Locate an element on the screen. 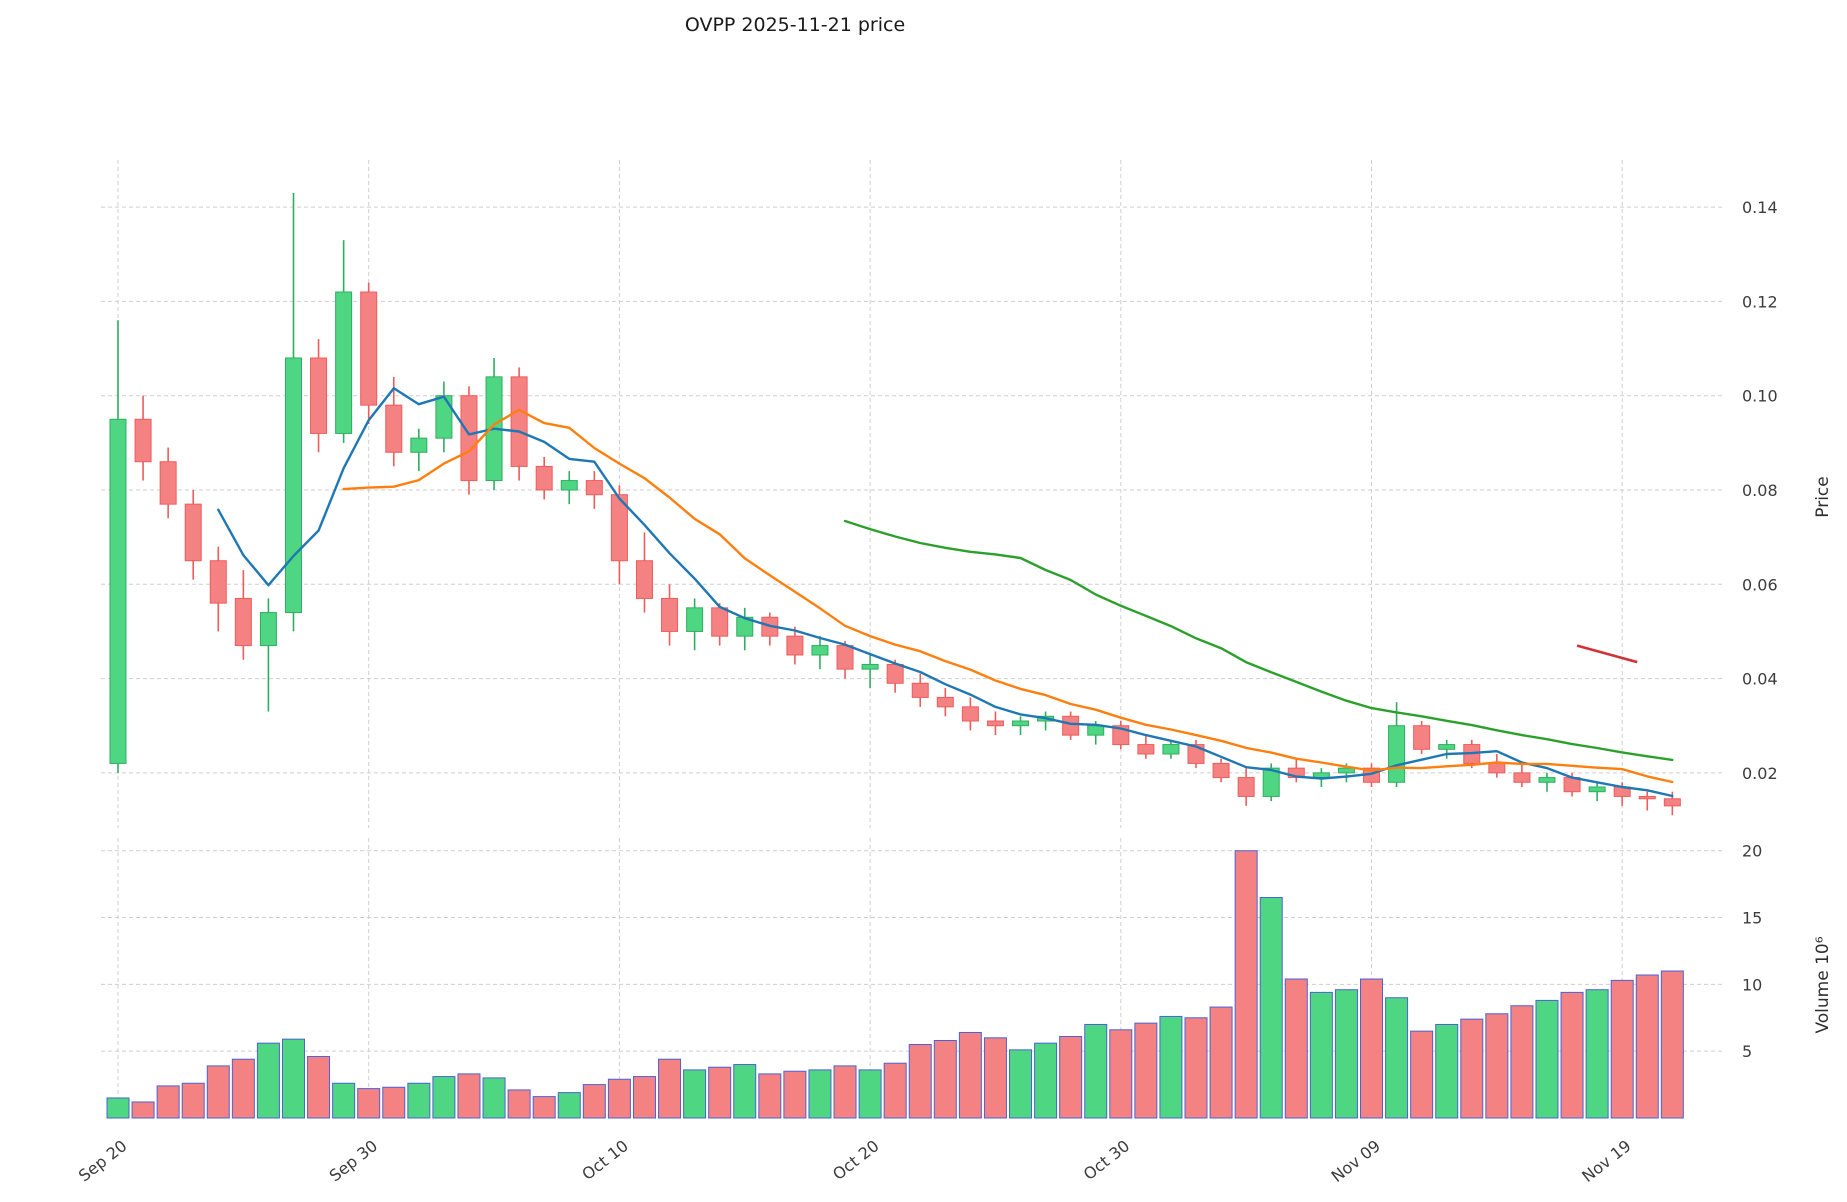 The height and width of the screenshot is (1202, 1847). x-tick-label: Nov 19 is located at coordinates (1606, 1161).